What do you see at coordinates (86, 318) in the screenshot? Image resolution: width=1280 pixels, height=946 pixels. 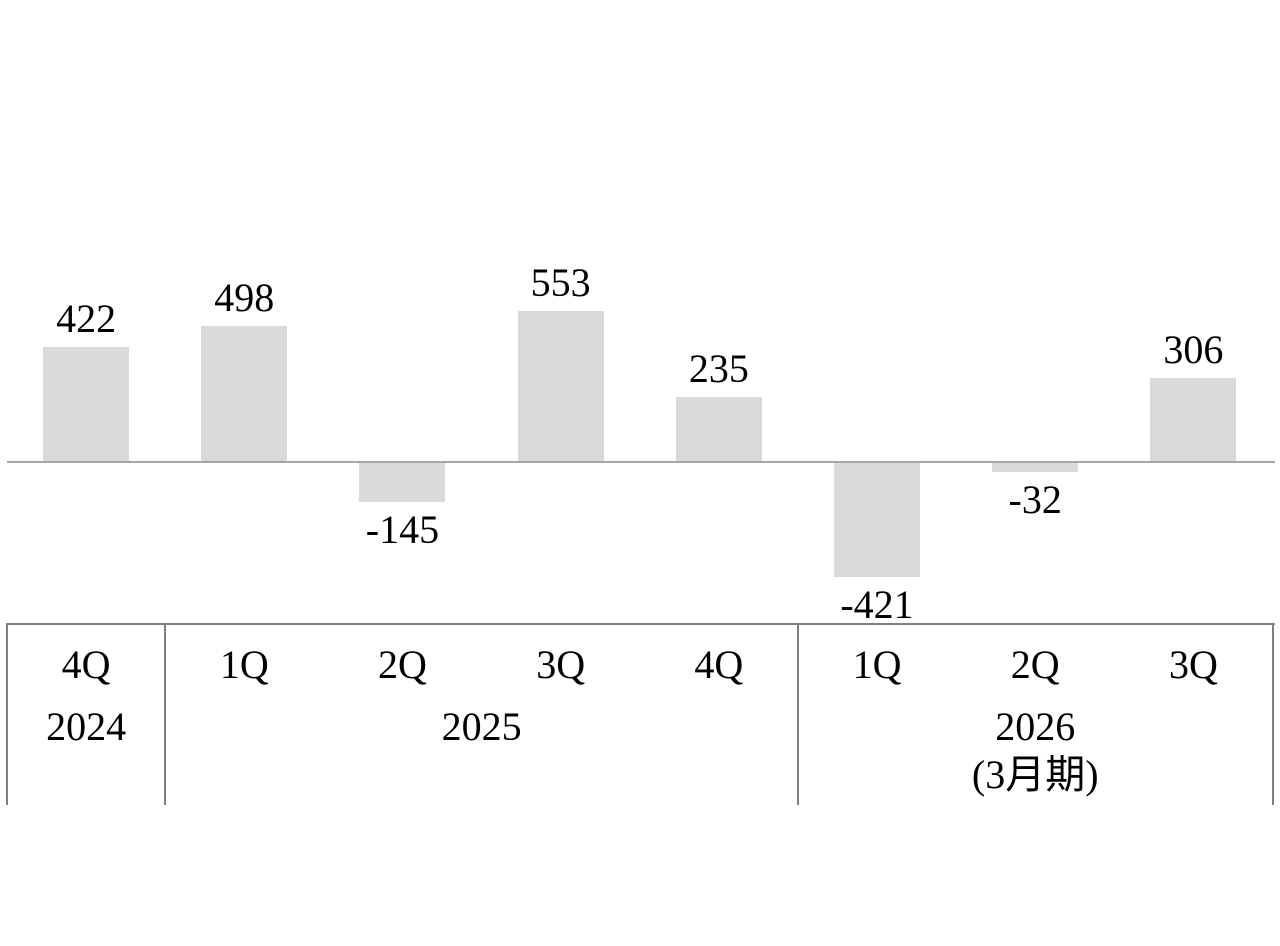 I see `bar-value-label: 422` at bounding box center [86, 318].